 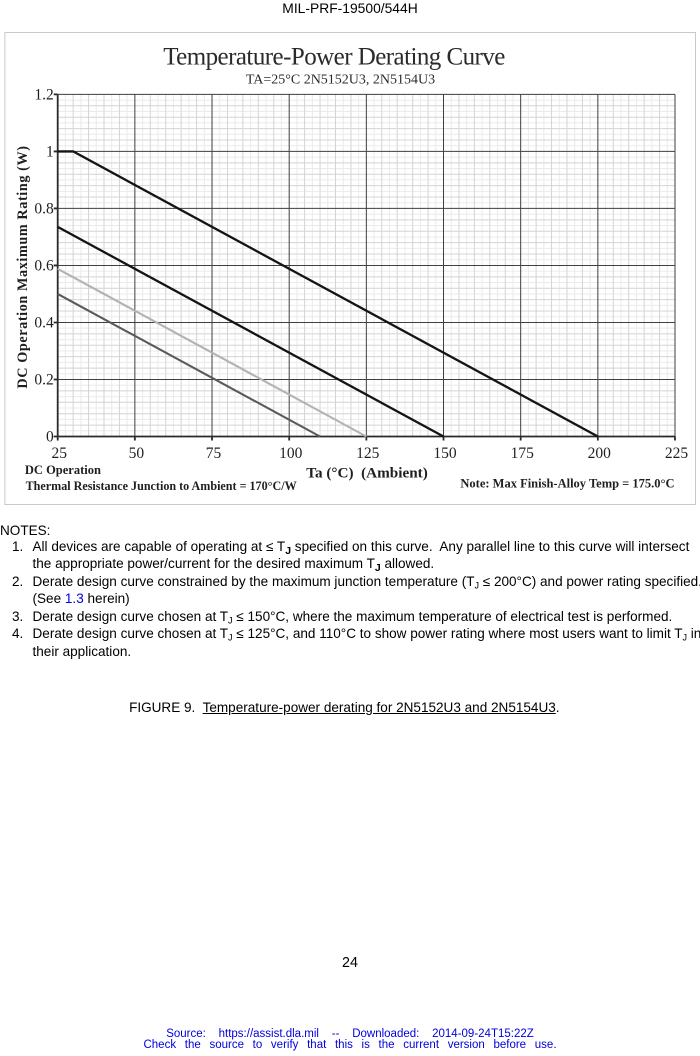 I want to click on svg-text:Temperature-Power Derating Cur: Temperature-Power Derating Curve, so click(x=334, y=56).